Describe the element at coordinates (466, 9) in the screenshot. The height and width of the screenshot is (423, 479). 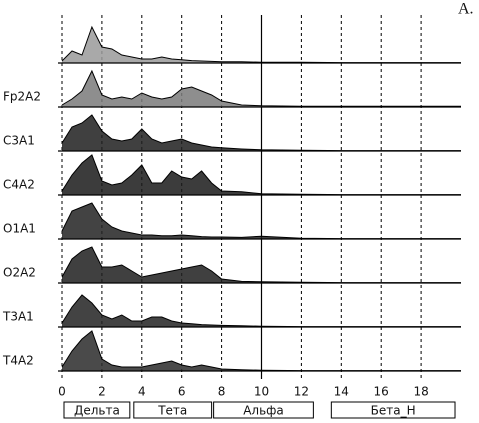
I see `panel-label: А.` at that location.